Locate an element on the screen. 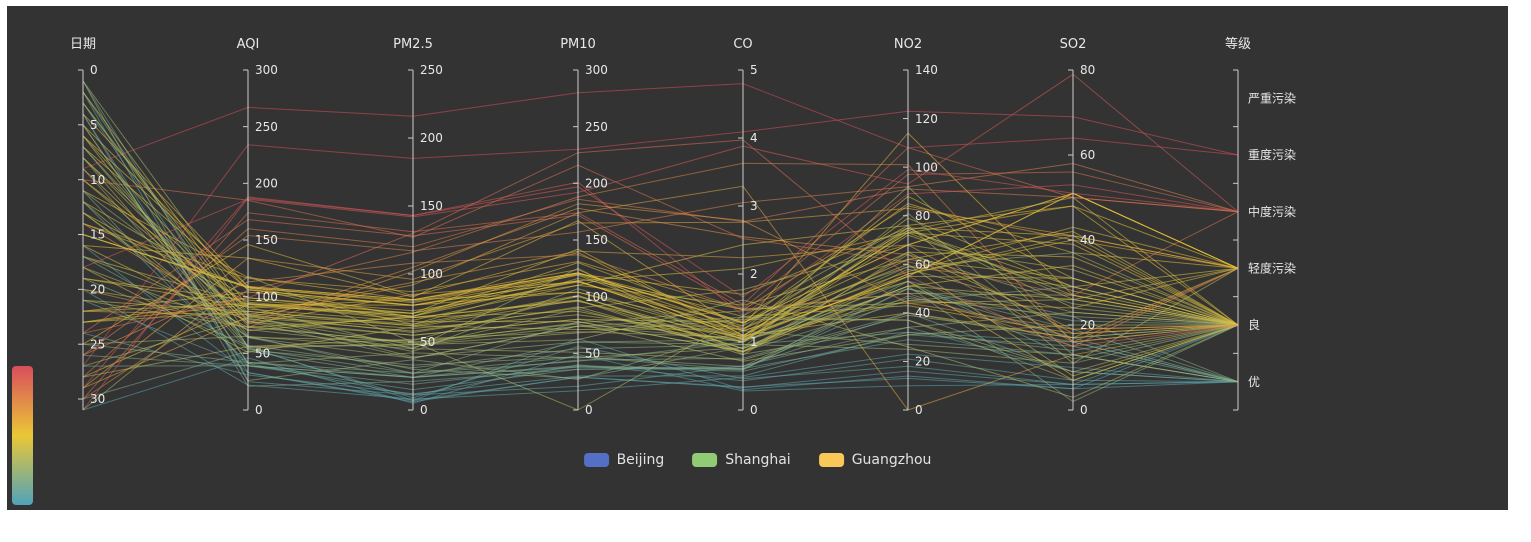 The image size is (1531, 542). parallel-axis-no2: NO2 0 20 40 60 80 100 120 140 is located at coordinates (916, 227).